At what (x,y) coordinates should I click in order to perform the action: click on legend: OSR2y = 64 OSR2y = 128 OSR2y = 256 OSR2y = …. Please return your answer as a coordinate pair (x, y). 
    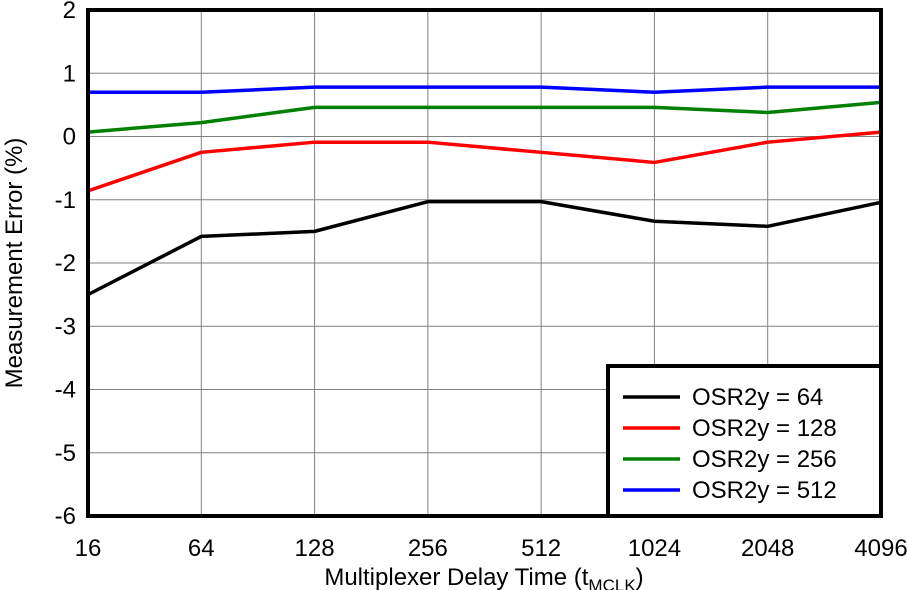
    Looking at the image, I should click on (744, 441).